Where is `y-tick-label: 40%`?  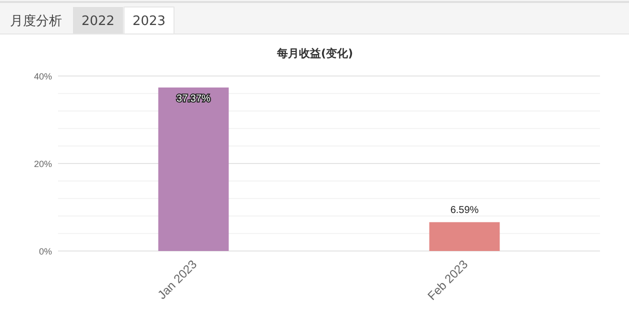 y-tick-label: 40% is located at coordinates (43, 77).